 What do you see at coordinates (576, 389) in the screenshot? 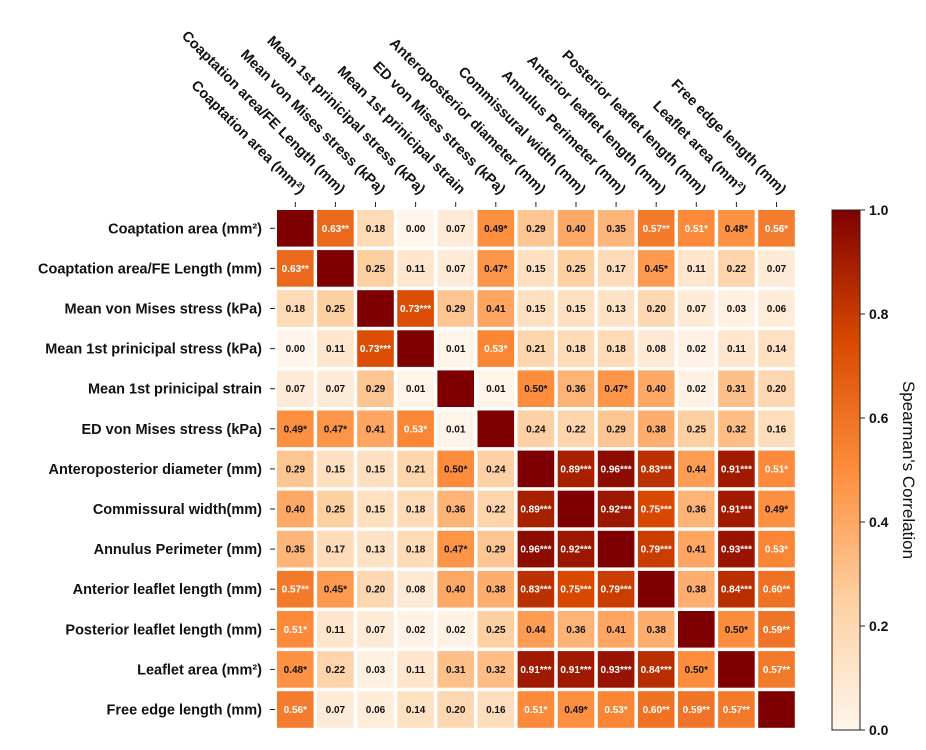
I see `cell-value-label: 0.36` at bounding box center [576, 389].